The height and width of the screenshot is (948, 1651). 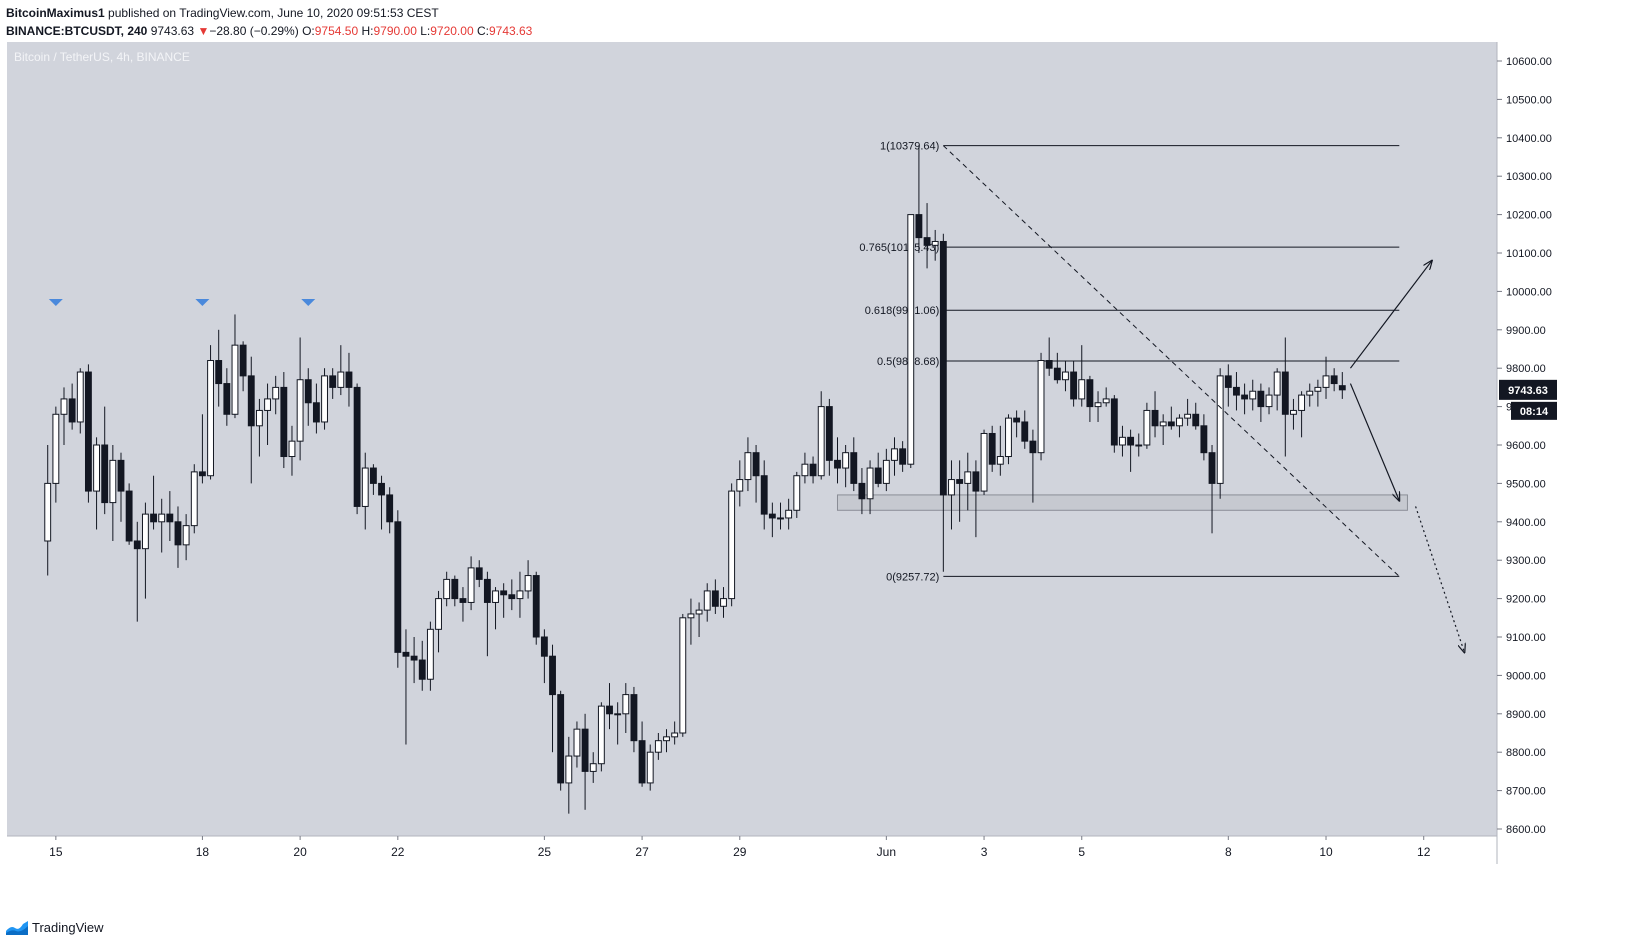 I want to click on x-tick-label: Jun, so click(x=886, y=852).